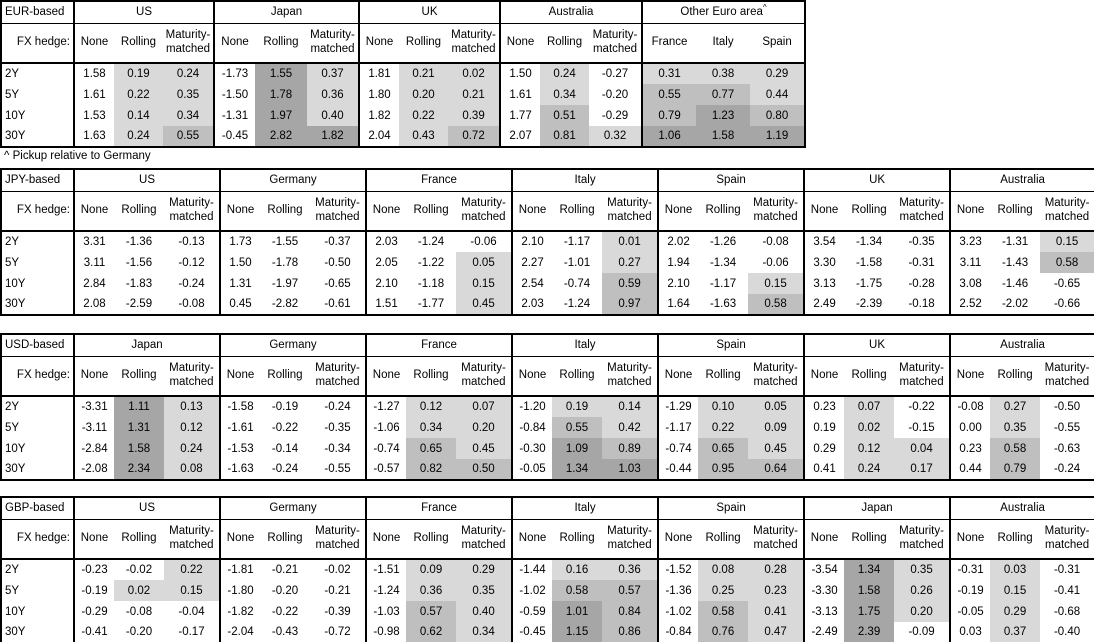 The height and width of the screenshot is (642, 1094). Describe the element at coordinates (192, 406) in the screenshot. I see `data-cell: 0.13` at that location.